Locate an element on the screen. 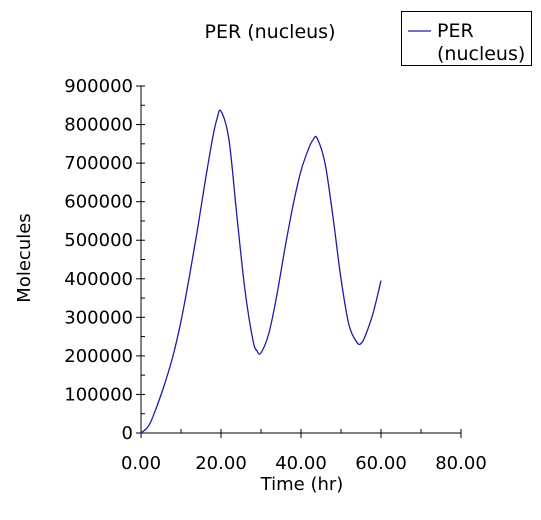  y-tick-label: 500000 is located at coordinates (98, 240).